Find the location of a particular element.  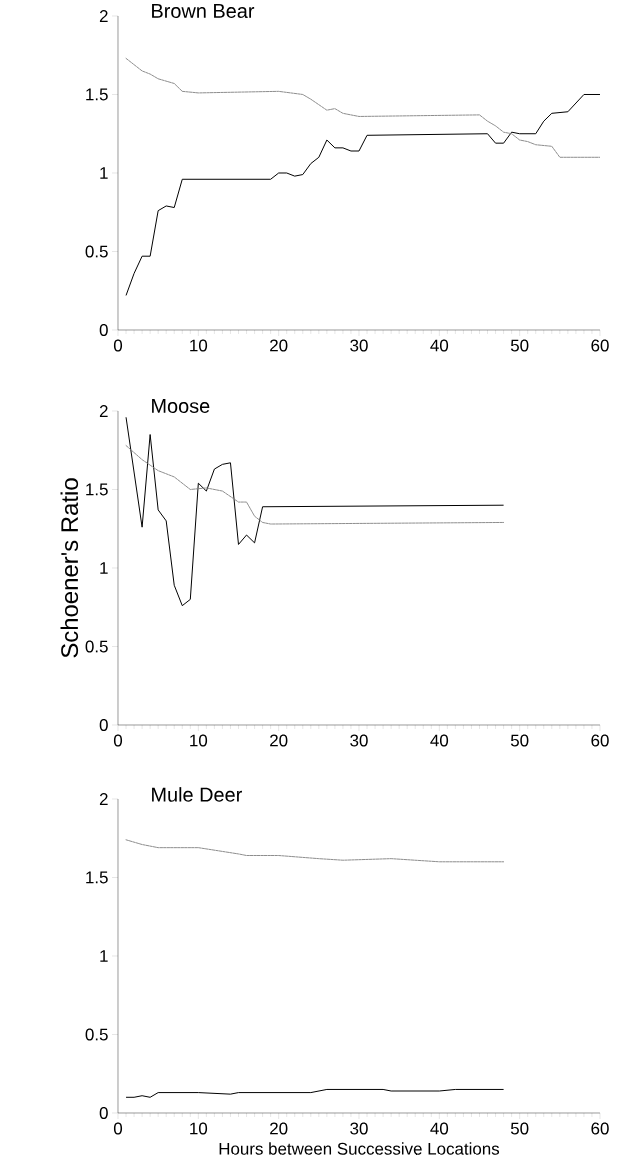

y-axis-title: Schoener's Ratio is located at coordinates (69, 568).